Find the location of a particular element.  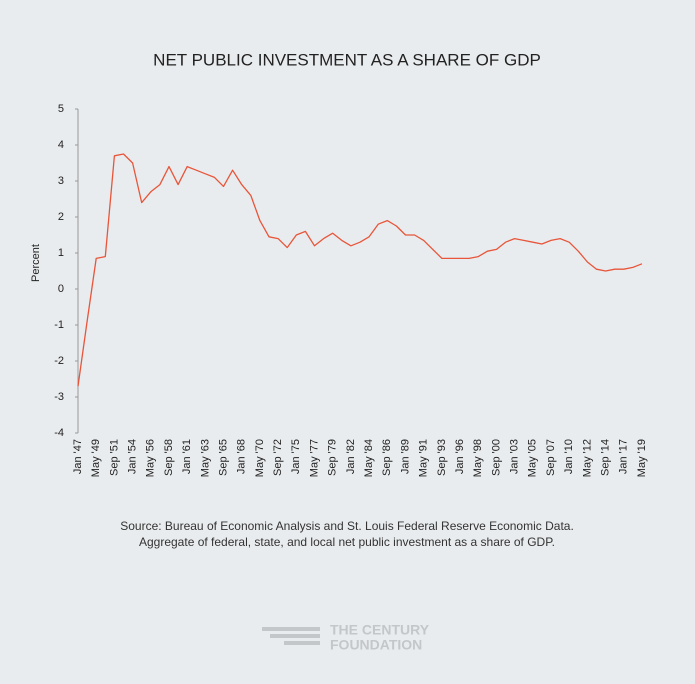

x-tick-label: Sep '51 is located at coordinates (114, 457).